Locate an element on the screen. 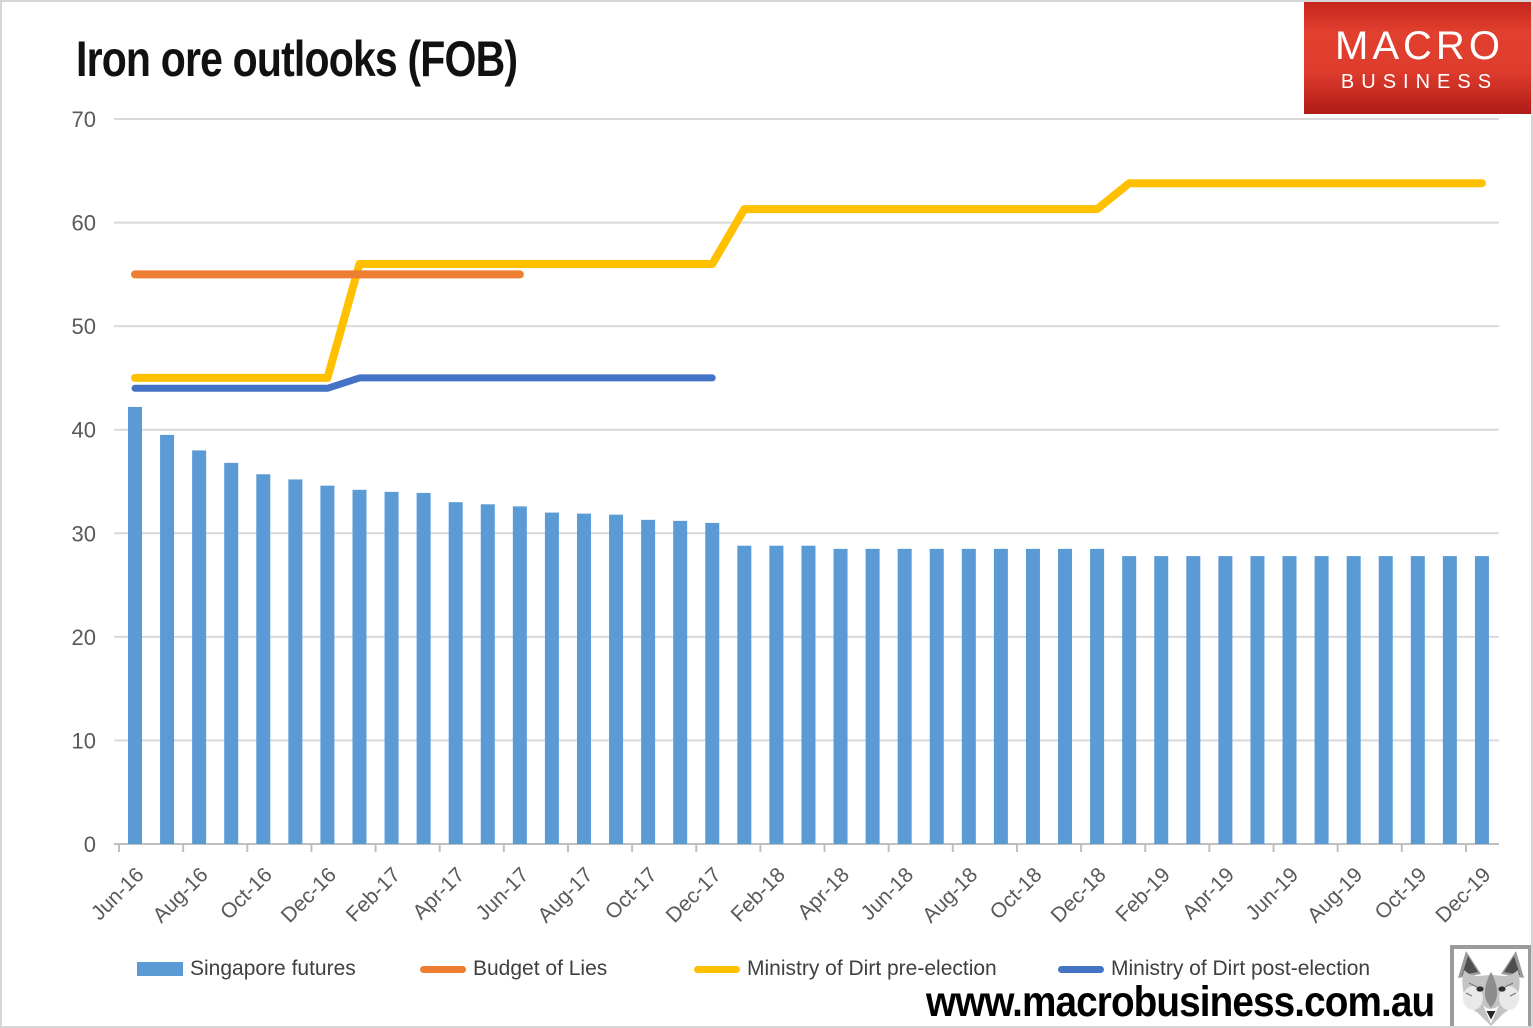 Image resolution: width=1533 pixels, height=1028 pixels. svg-text: 10 is located at coordinates (84, 740).